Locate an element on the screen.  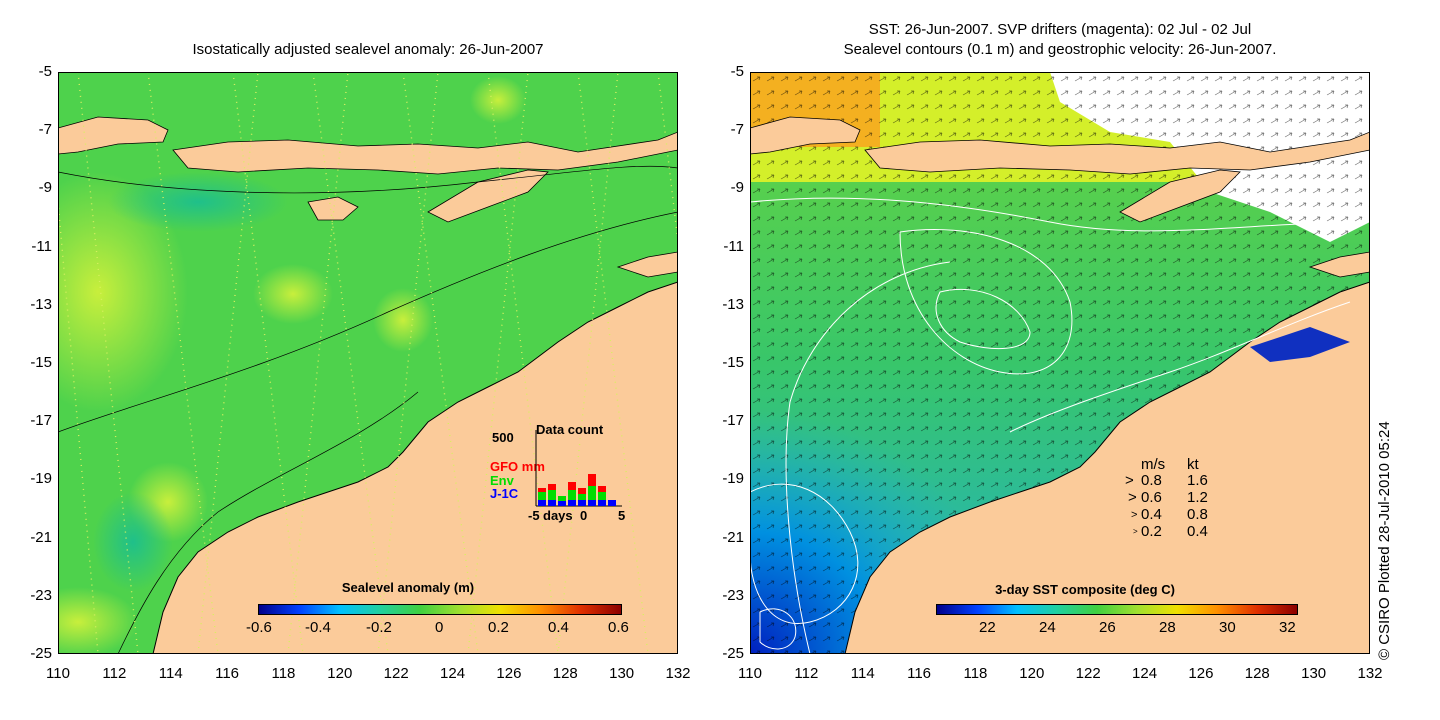
left-lat-tick: -19 is located at coordinates (41, 479).